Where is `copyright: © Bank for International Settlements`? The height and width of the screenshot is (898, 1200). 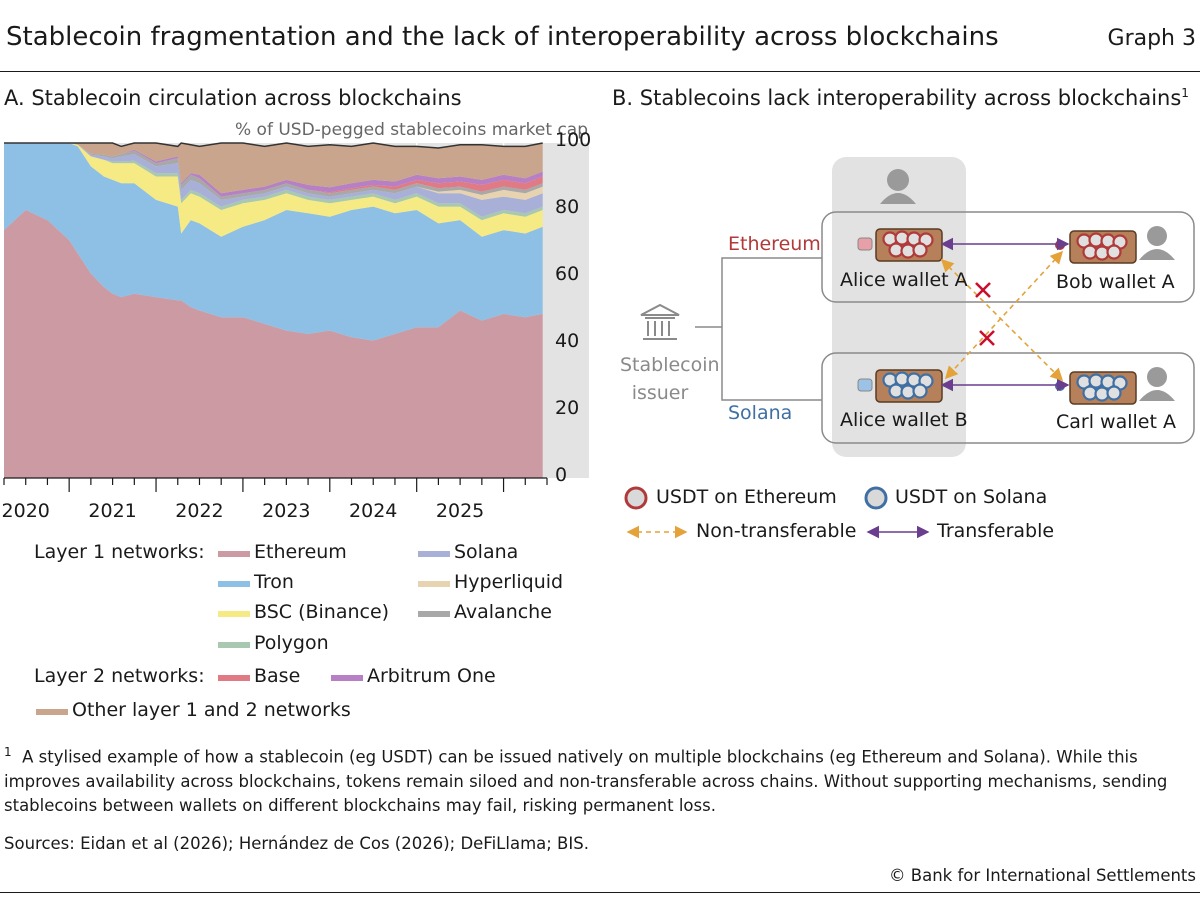
copyright: © Bank for International Settlements is located at coordinates (1042, 875).